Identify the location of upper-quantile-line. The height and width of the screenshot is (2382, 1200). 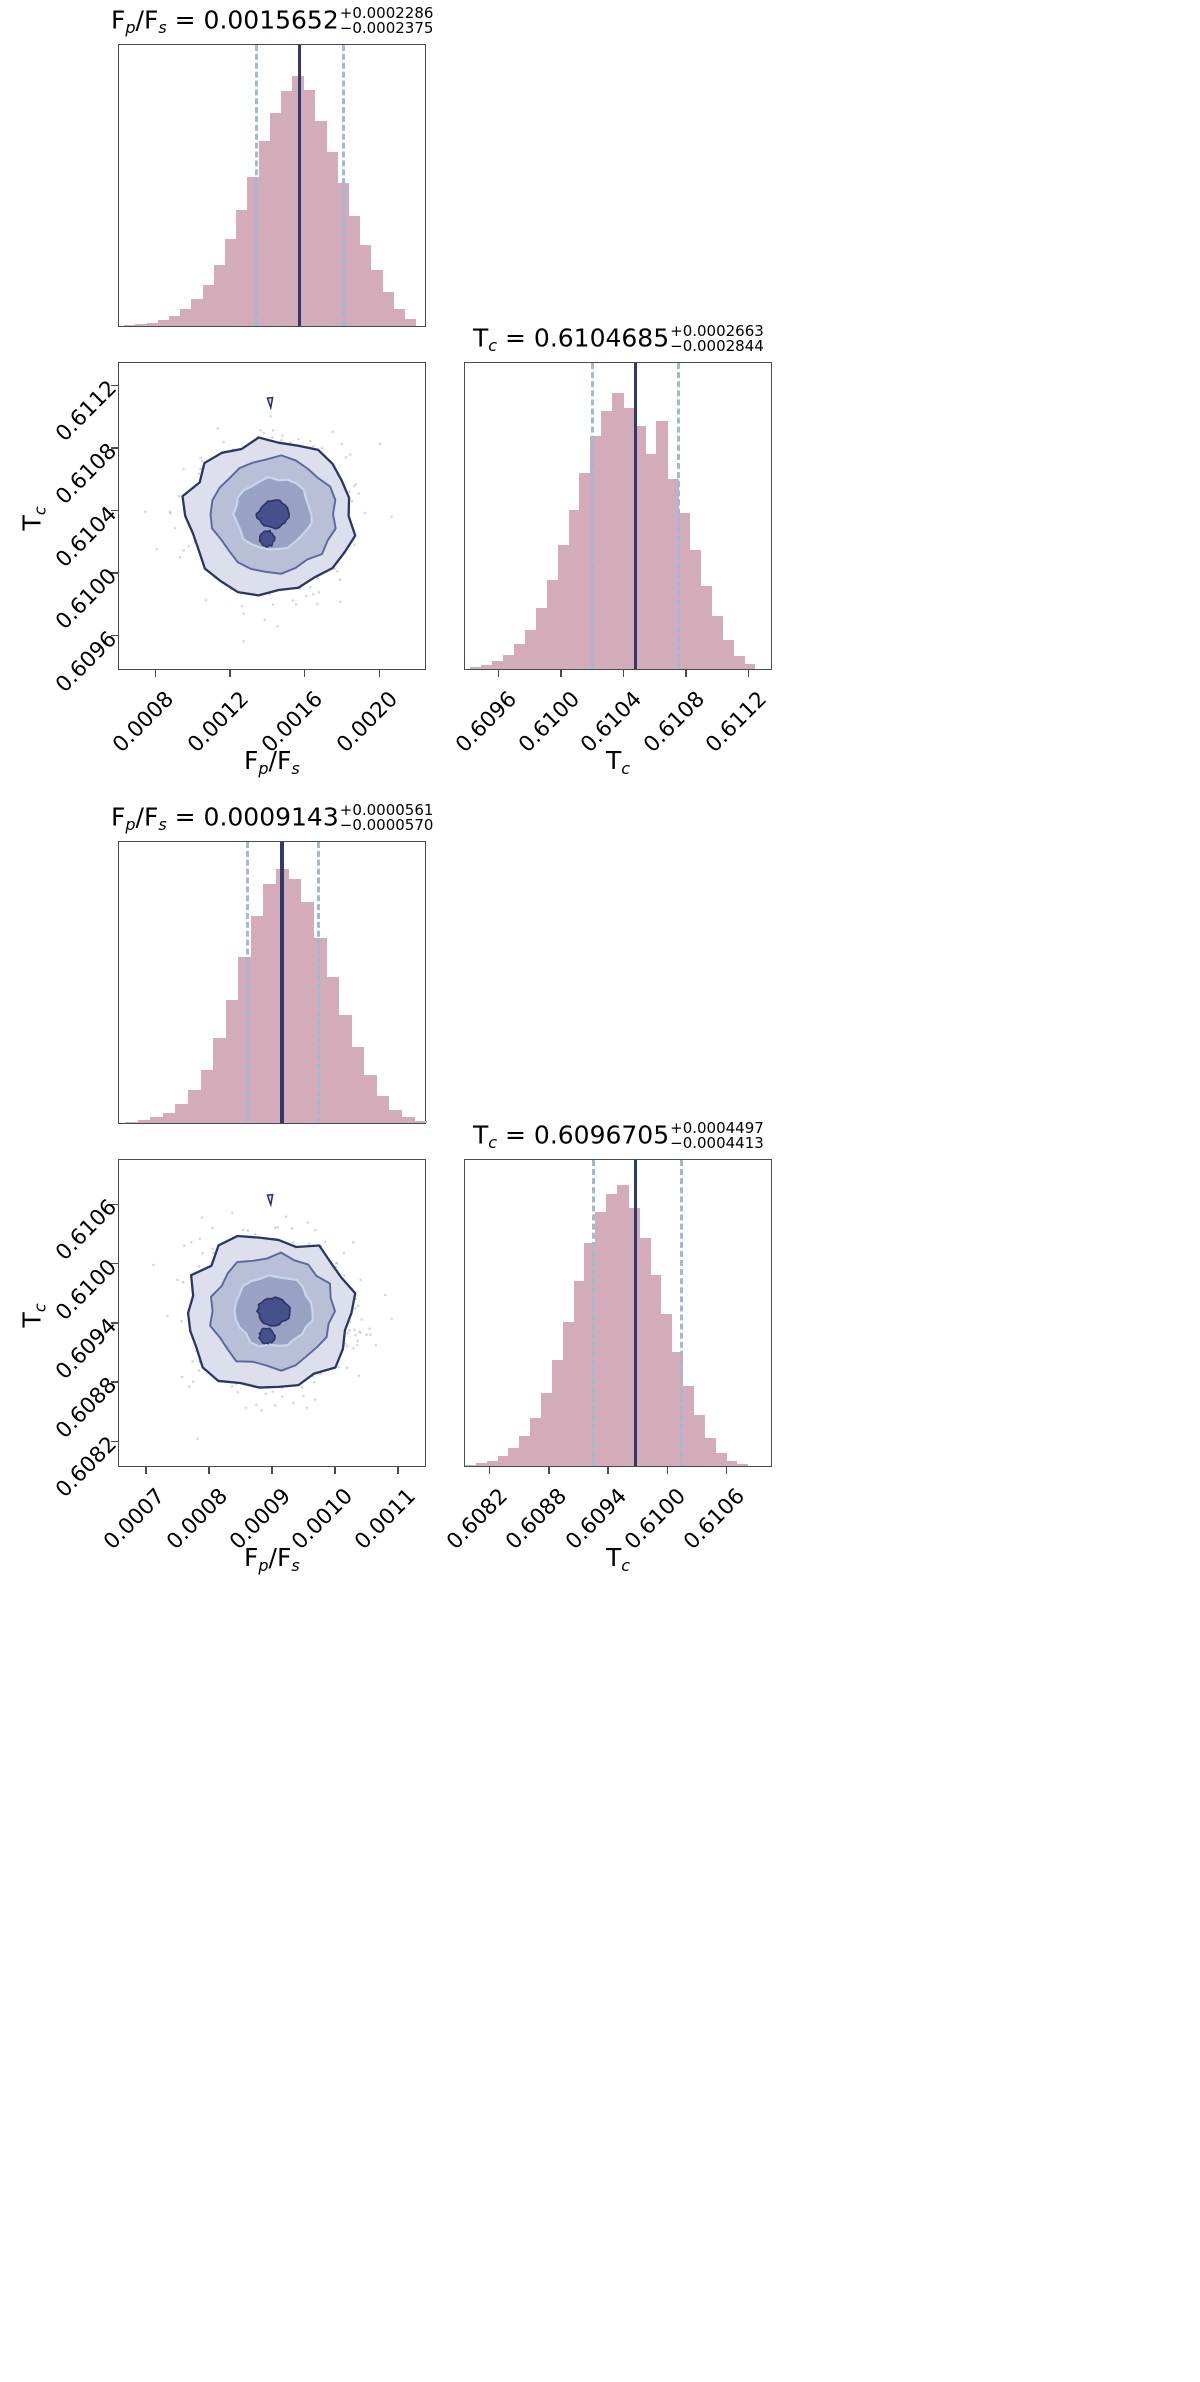
(343, 185).